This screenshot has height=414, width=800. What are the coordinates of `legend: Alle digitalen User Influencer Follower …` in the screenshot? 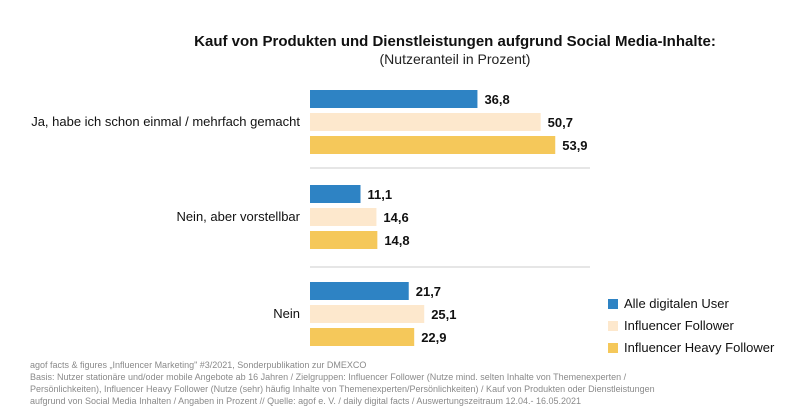 It's located at (691, 325).